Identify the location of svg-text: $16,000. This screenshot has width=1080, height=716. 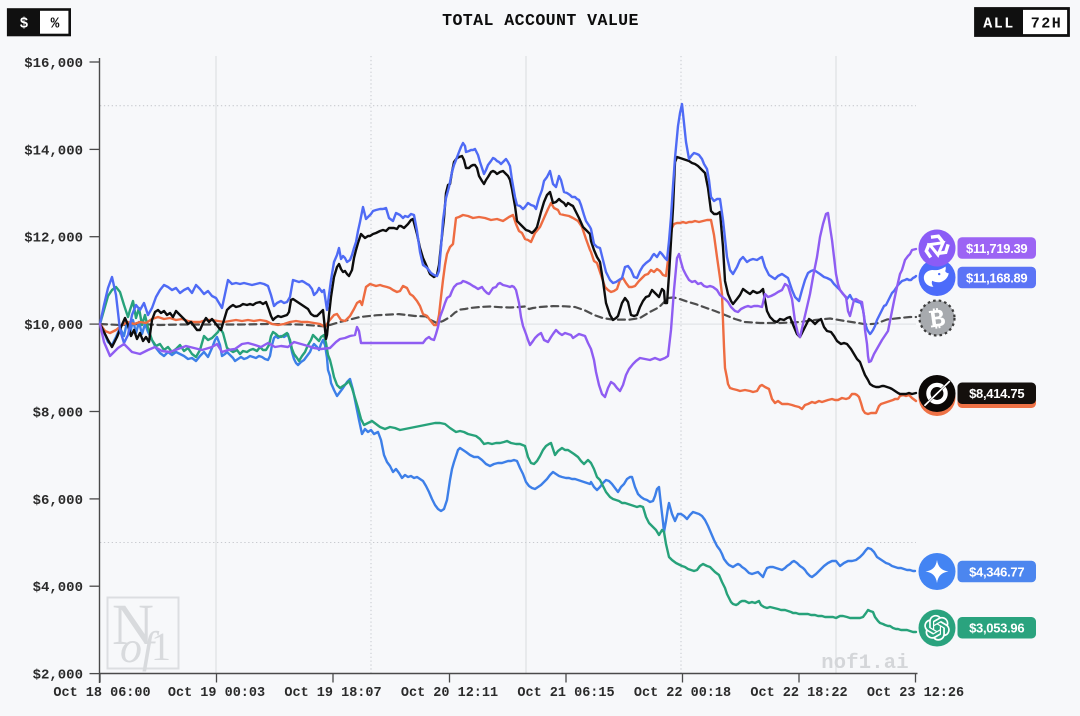
(53, 64).